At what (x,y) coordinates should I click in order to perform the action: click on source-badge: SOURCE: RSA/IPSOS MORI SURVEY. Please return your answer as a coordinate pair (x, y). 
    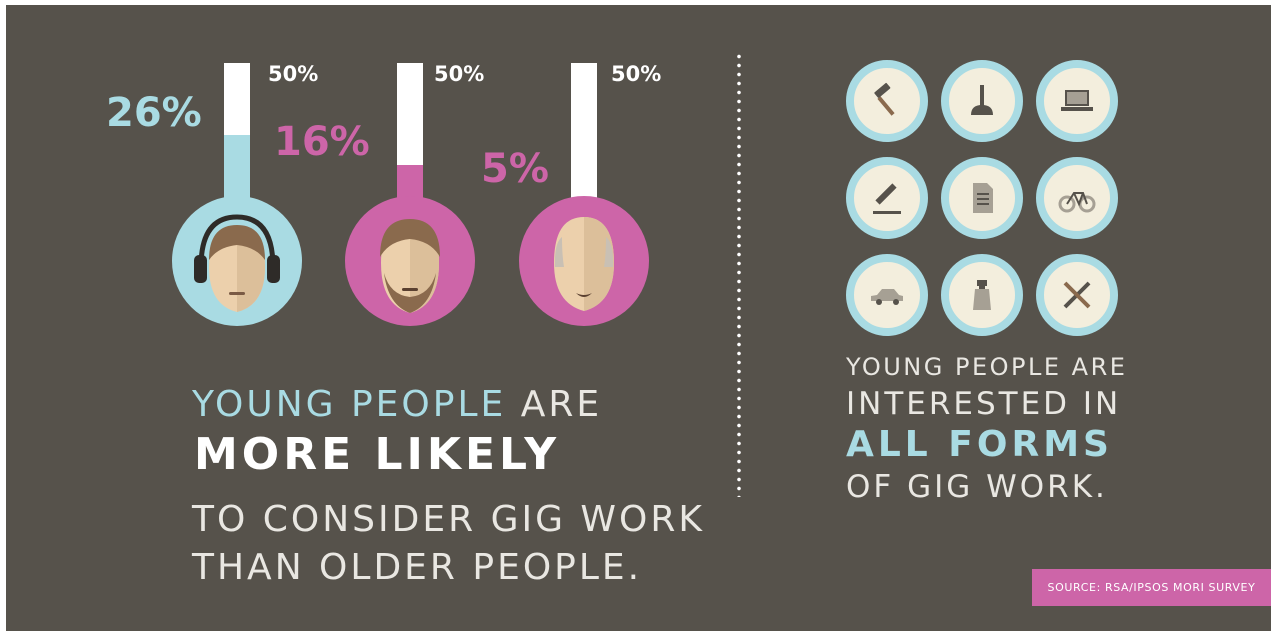
    Looking at the image, I should click on (1151, 587).